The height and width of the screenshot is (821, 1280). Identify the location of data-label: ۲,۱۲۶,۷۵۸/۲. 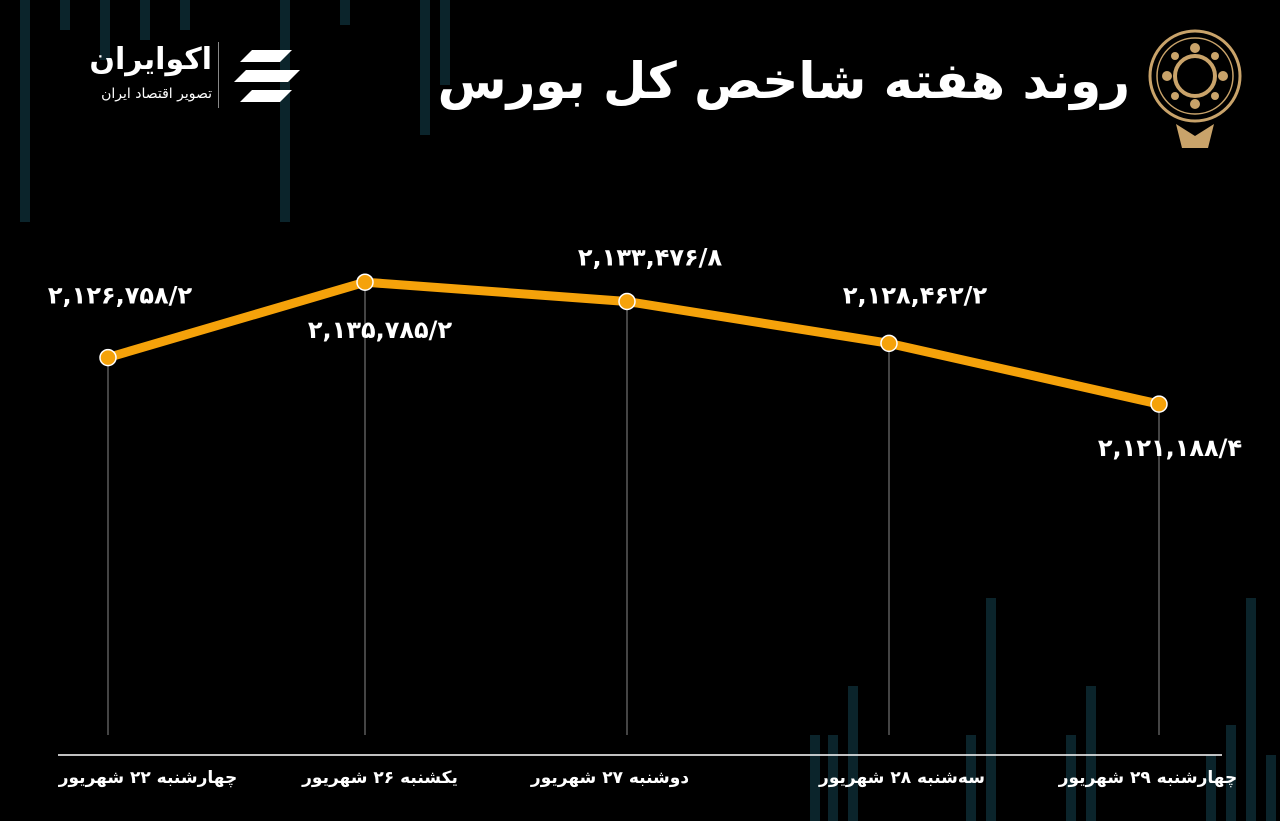
(120, 296).